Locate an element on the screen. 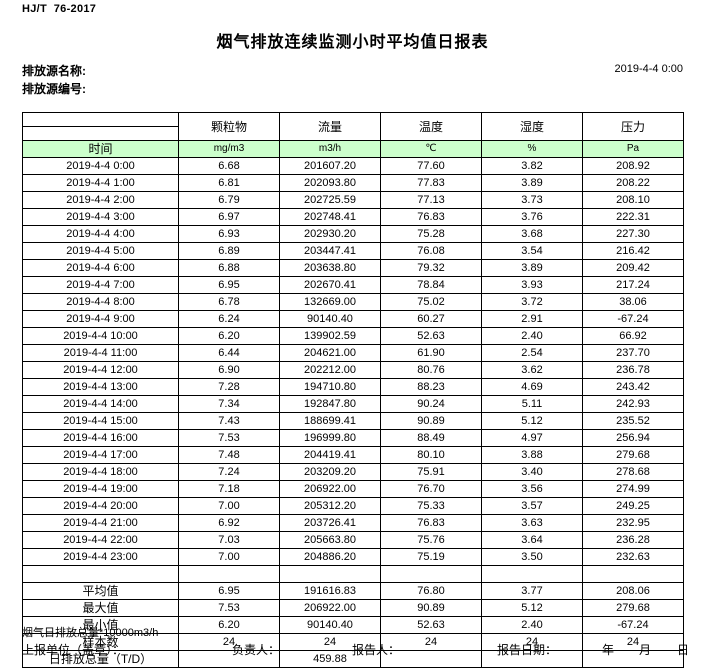 The height and width of the screenshot is (668, 705). data-cell: 2019-4-4 0:00 is located at coordinates (100, 166).